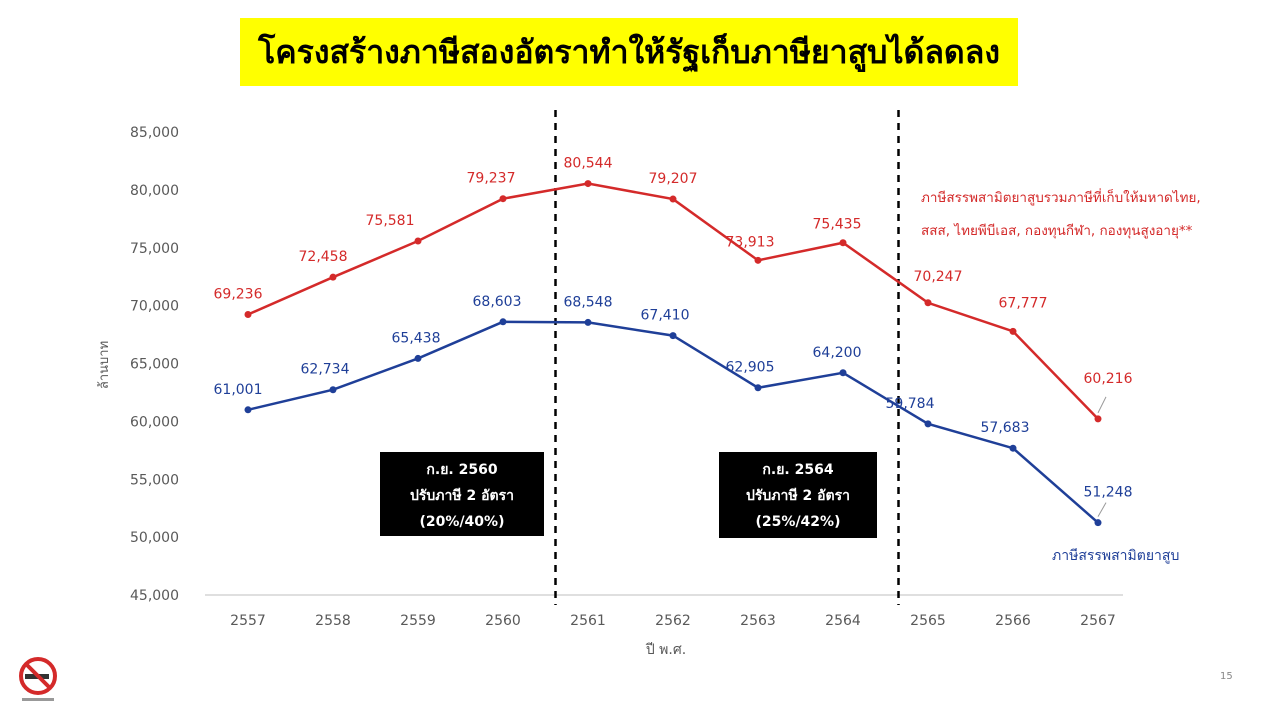  What do you see at coordinates (390, 221) in the screenshot?
I see `data-label: 75,581` at bounding box center [390, 221].